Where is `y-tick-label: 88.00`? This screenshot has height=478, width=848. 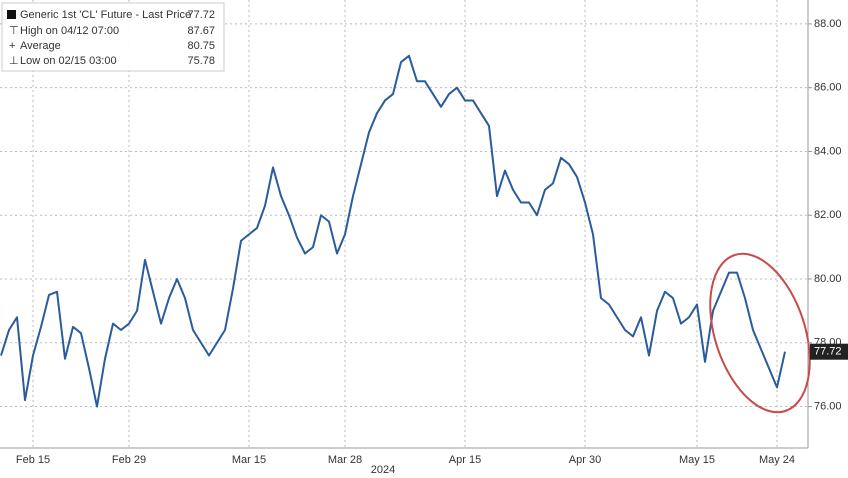
y-tick-label: 88.00 is located at coordinates (828, 24).